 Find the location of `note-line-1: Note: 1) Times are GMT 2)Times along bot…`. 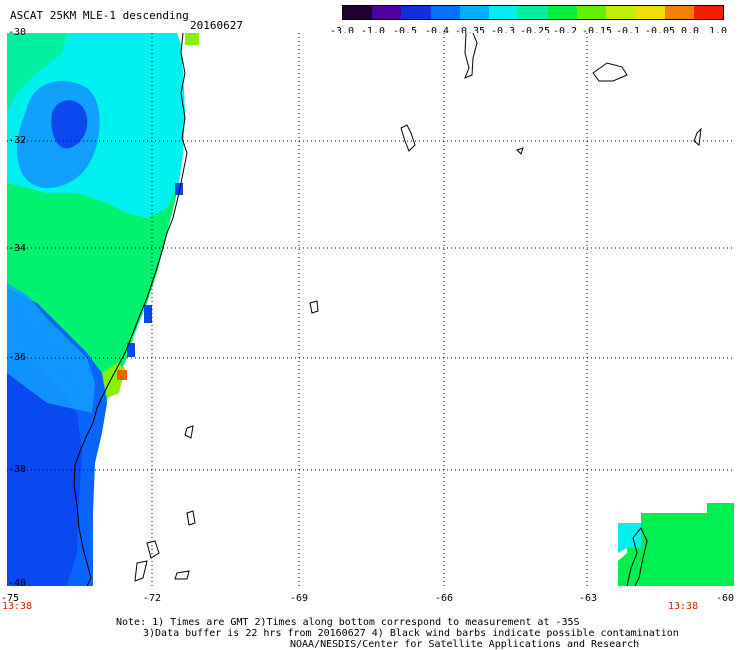

note-line-1: Note: 1) Times are GMT 2)Times along bot… is located at coordinates (348, 622).